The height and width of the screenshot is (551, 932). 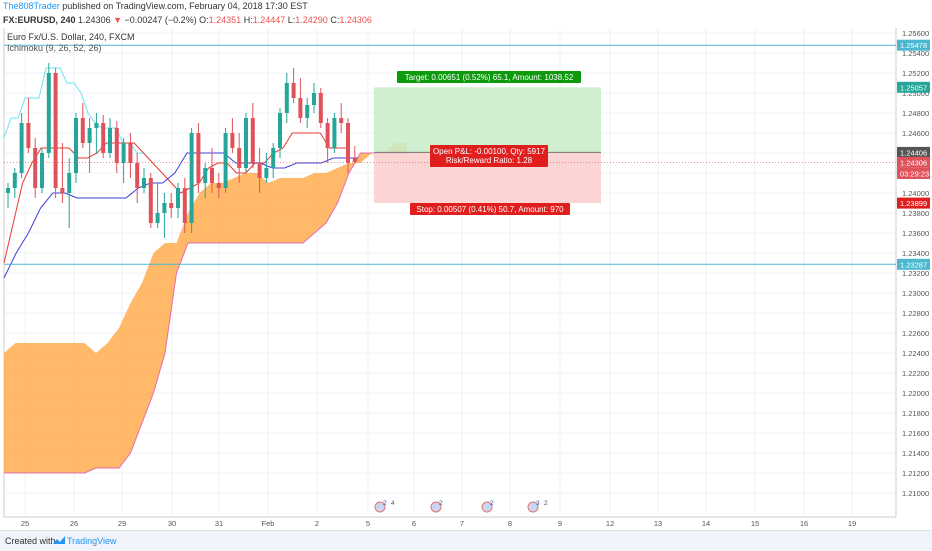 I want to click on symbol-label: FX:EURUSD, 240, so click(x=39, y=20).